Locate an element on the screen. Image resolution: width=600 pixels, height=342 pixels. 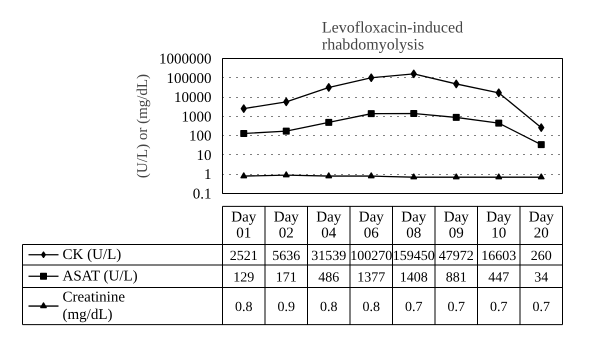
data-label: 31539 is located at coordinates (328, 256).